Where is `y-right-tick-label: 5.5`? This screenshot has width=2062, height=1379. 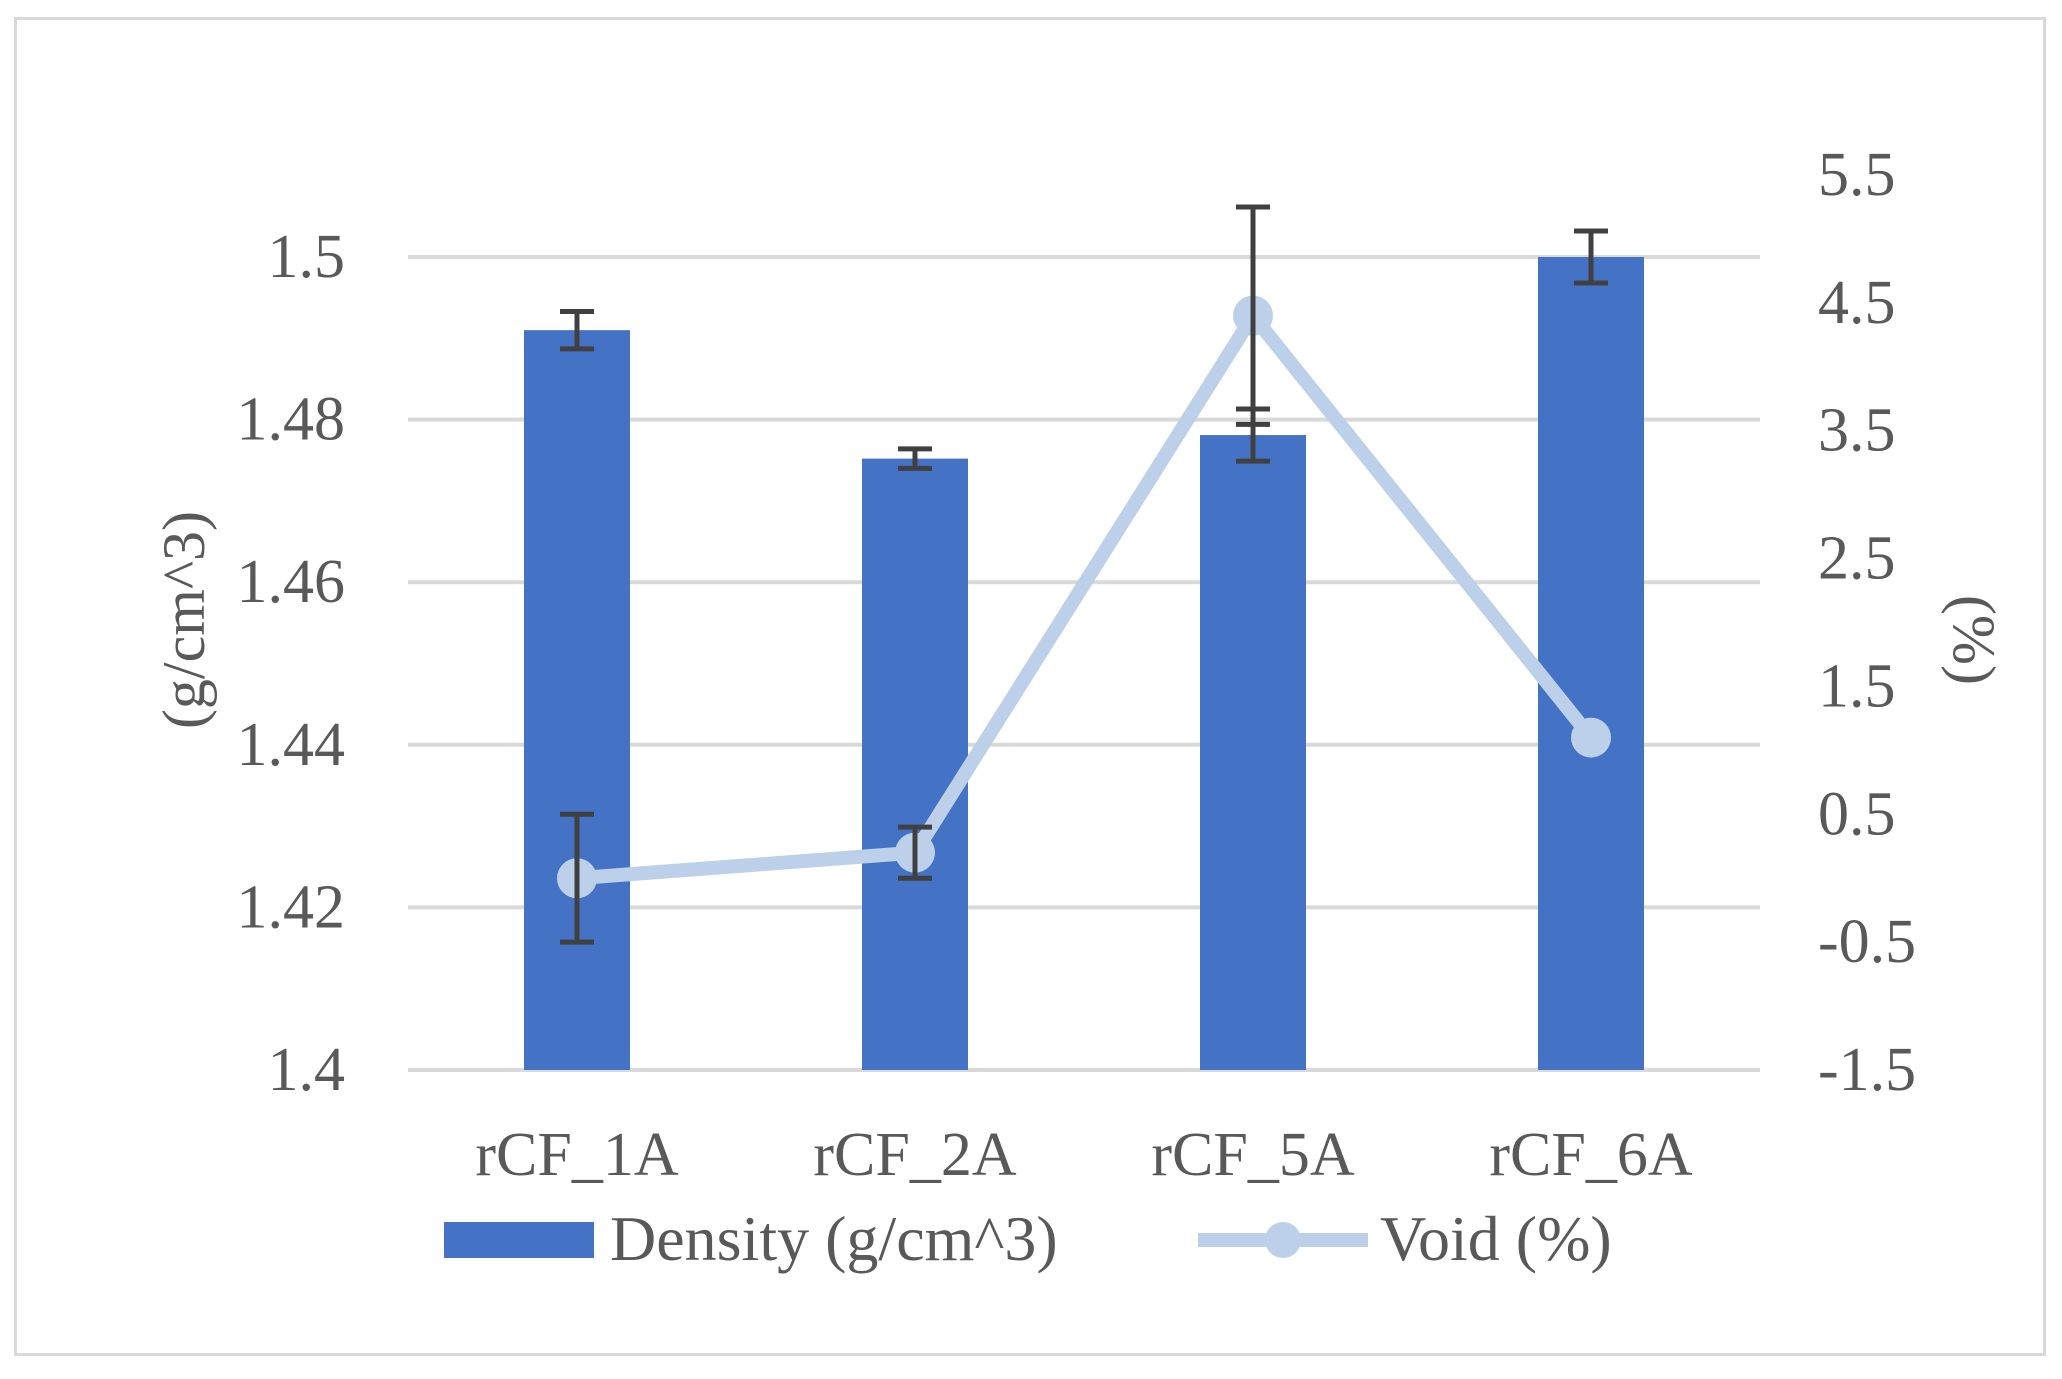
y-right-tick-label: 5.5 is located at coordinates (1857, 175).